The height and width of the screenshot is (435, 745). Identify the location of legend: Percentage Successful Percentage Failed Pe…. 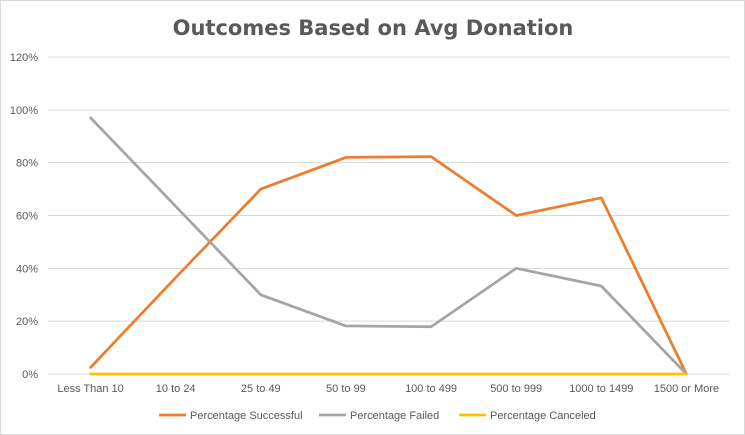
(377, 416).